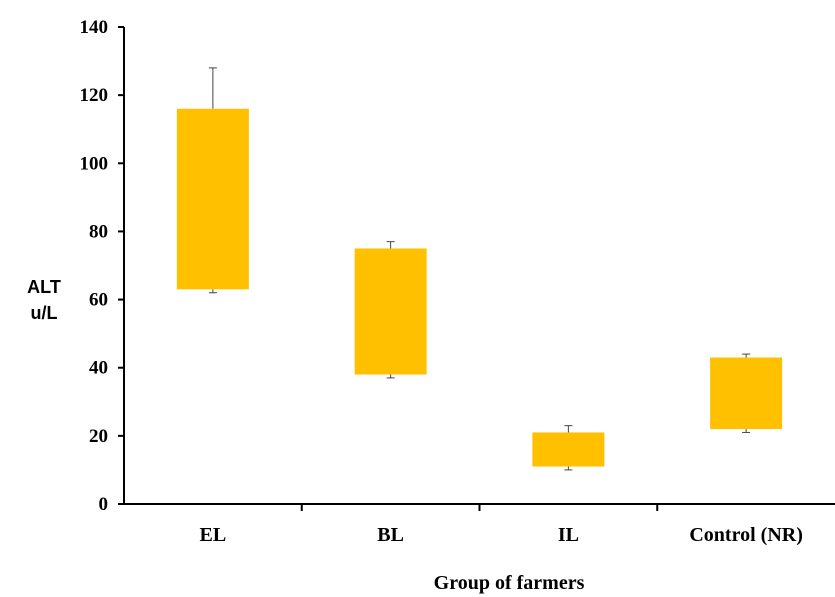 This screenshot has width=835, height=597. I want to click on x-category-label: Control (NR), so click(746, 535).